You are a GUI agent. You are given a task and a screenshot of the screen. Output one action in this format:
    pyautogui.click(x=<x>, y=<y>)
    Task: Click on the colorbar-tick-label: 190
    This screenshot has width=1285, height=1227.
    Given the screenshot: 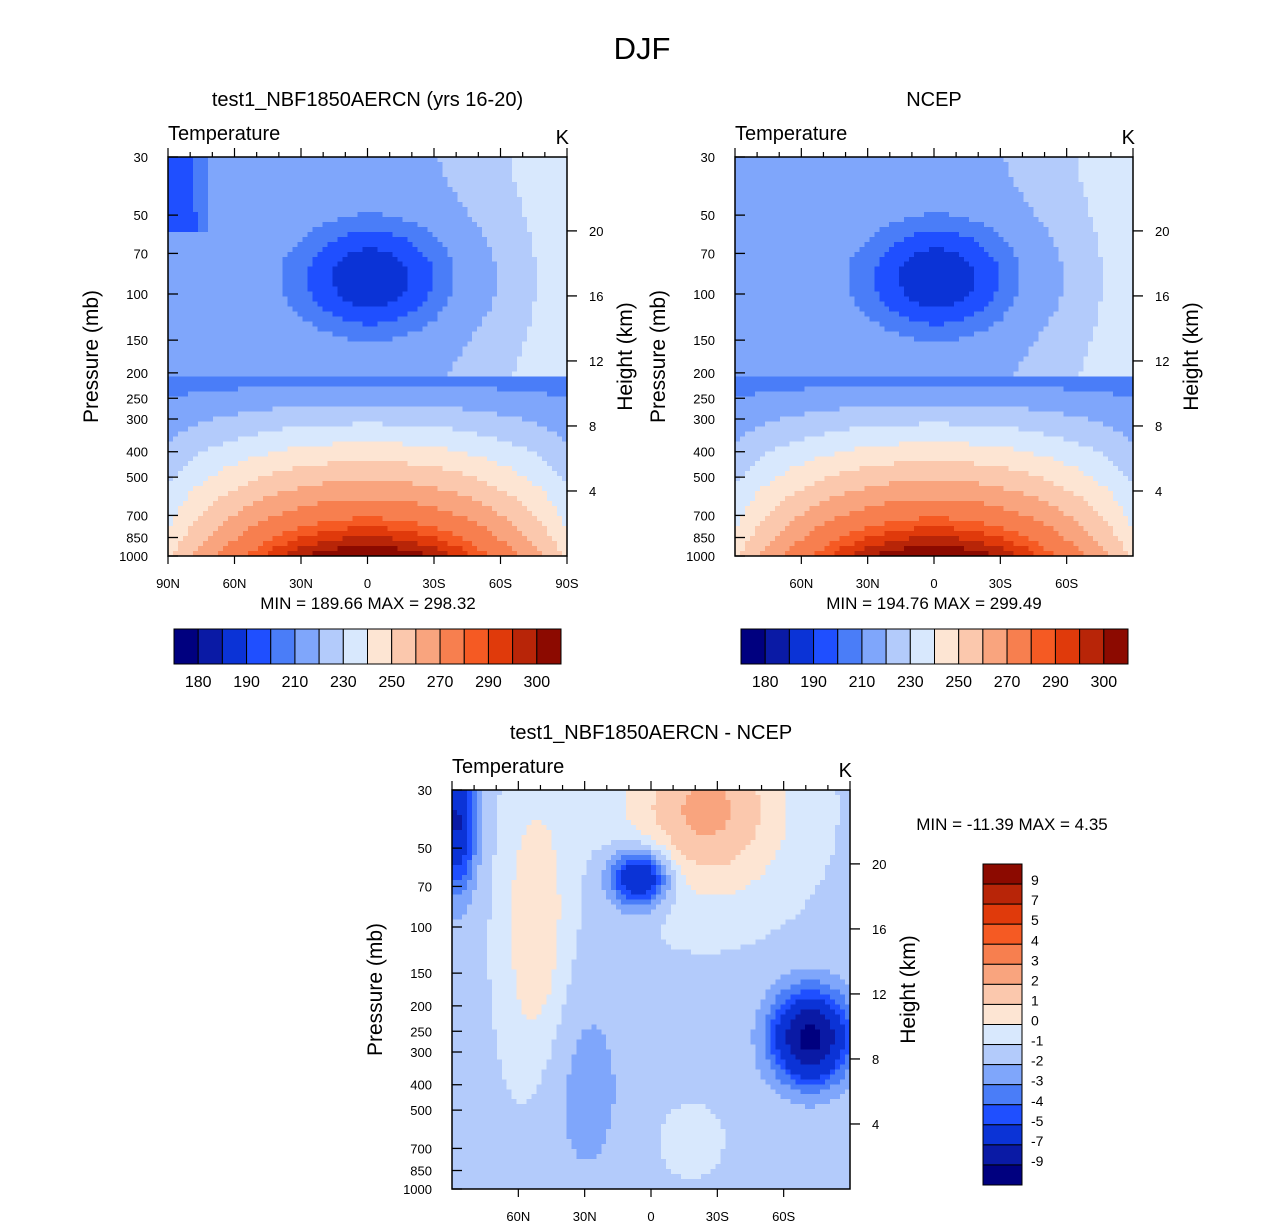 What is the action you would take?
    pyautogui.click(x=813, y=682)
    